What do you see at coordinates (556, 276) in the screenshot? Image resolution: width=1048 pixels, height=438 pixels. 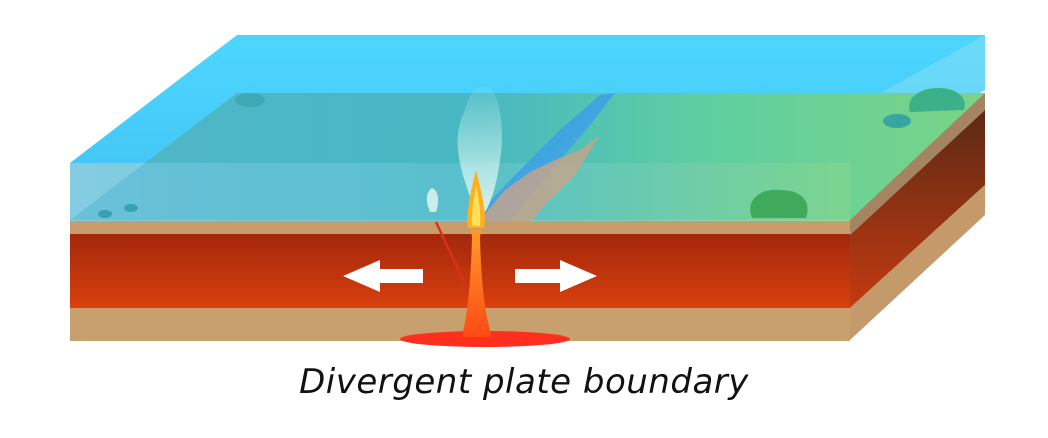 I see `arrow-right-icon` at bounding box center [556, 276].